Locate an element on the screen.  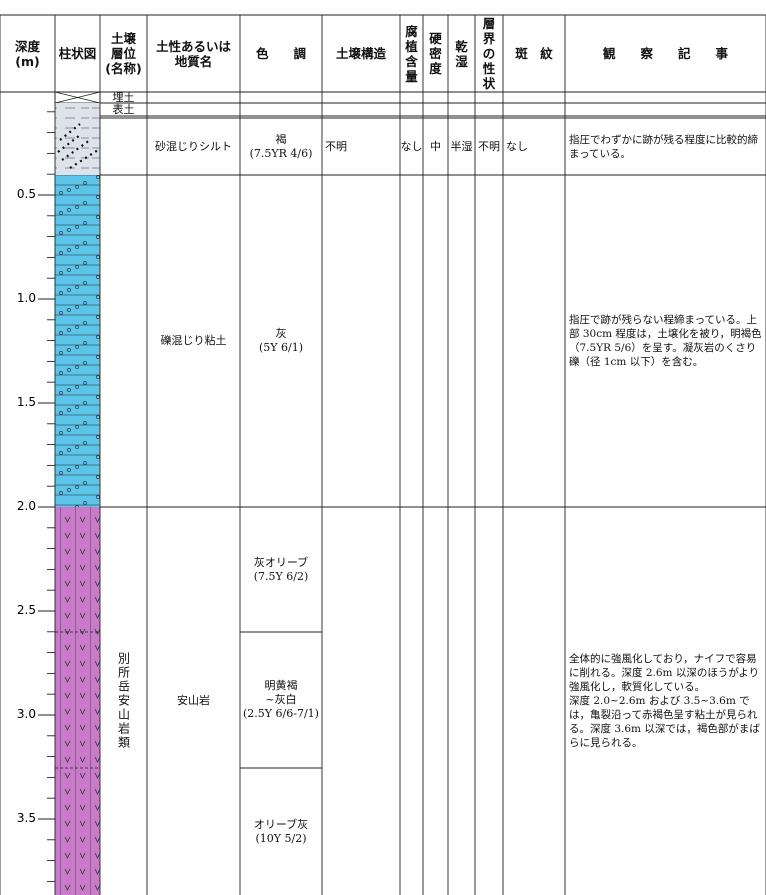
text-line: 硬密度 is located at coordinates (435, 53).